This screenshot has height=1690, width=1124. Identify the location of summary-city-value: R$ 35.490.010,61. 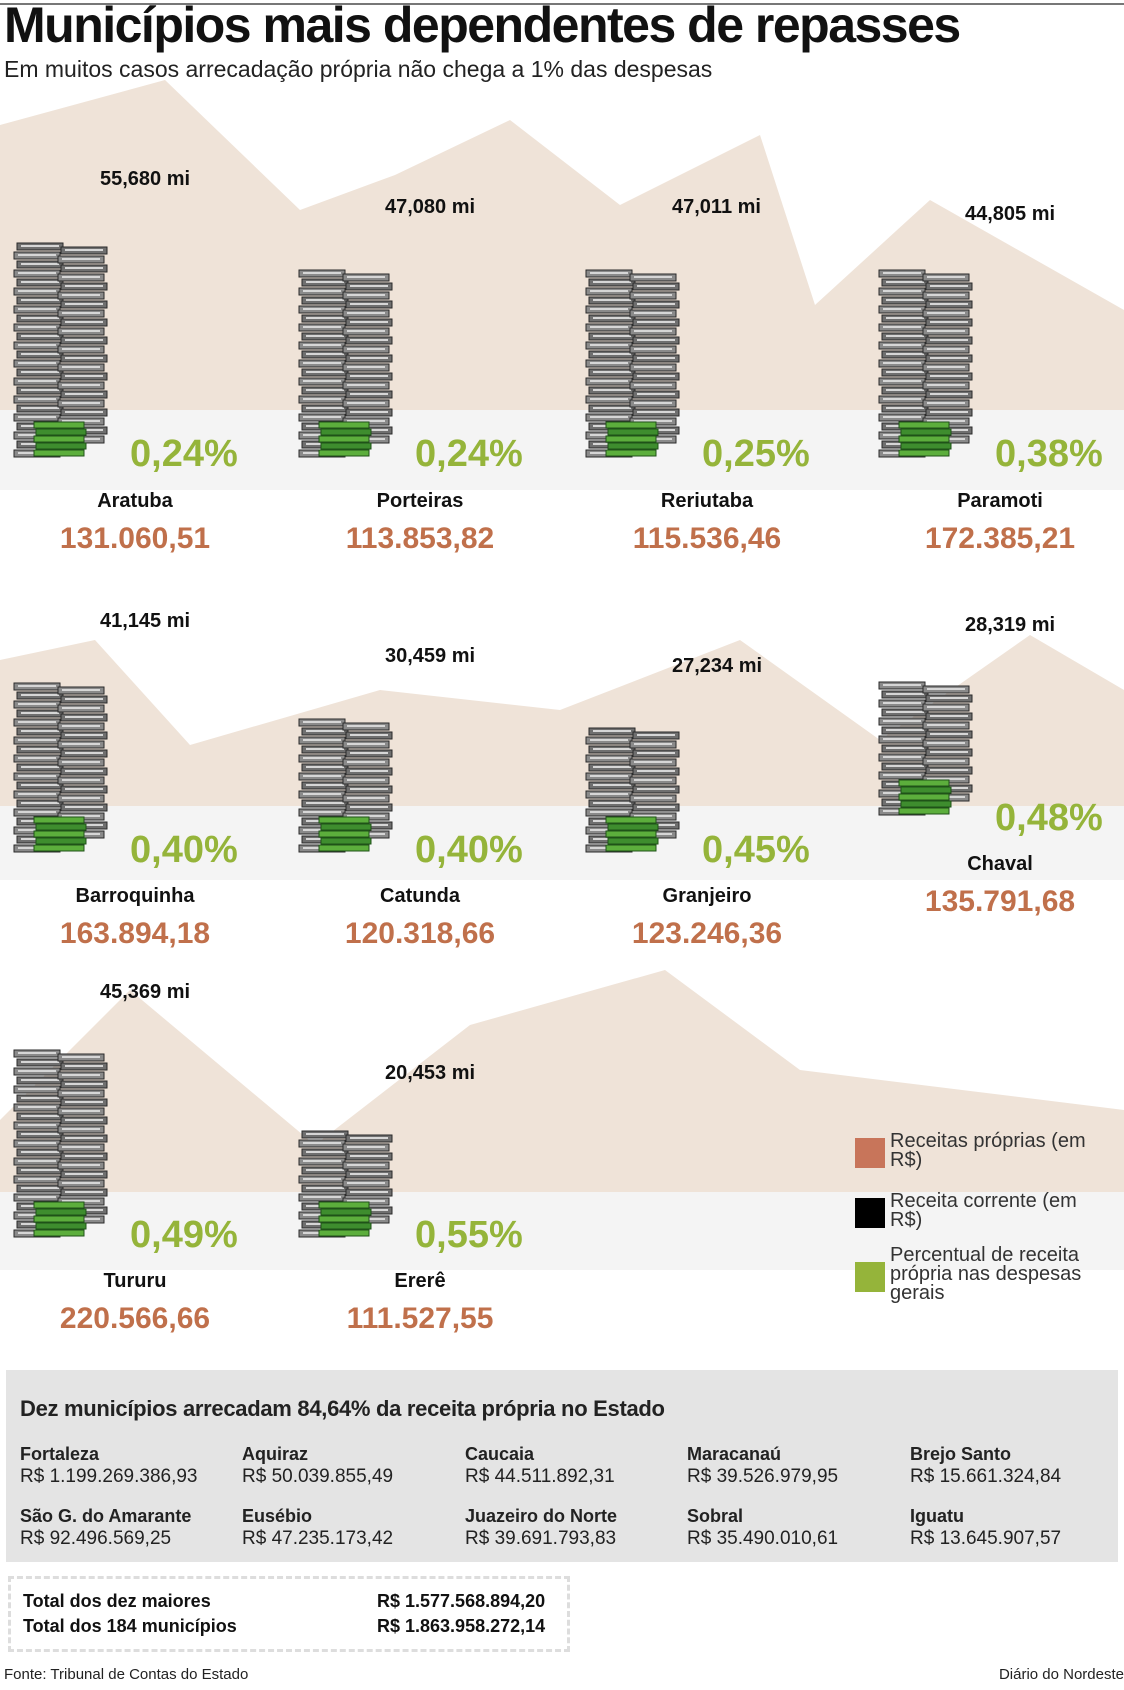
(763, 1538).